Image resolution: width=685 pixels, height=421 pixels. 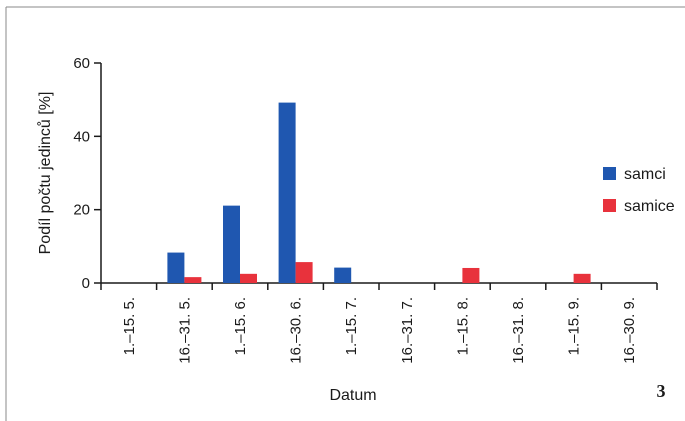 What do you see at coordinates (629, 330) in the screenshot?
I see `x-tick-label: 16.–30. 9.` at bounding box center [629, 330].